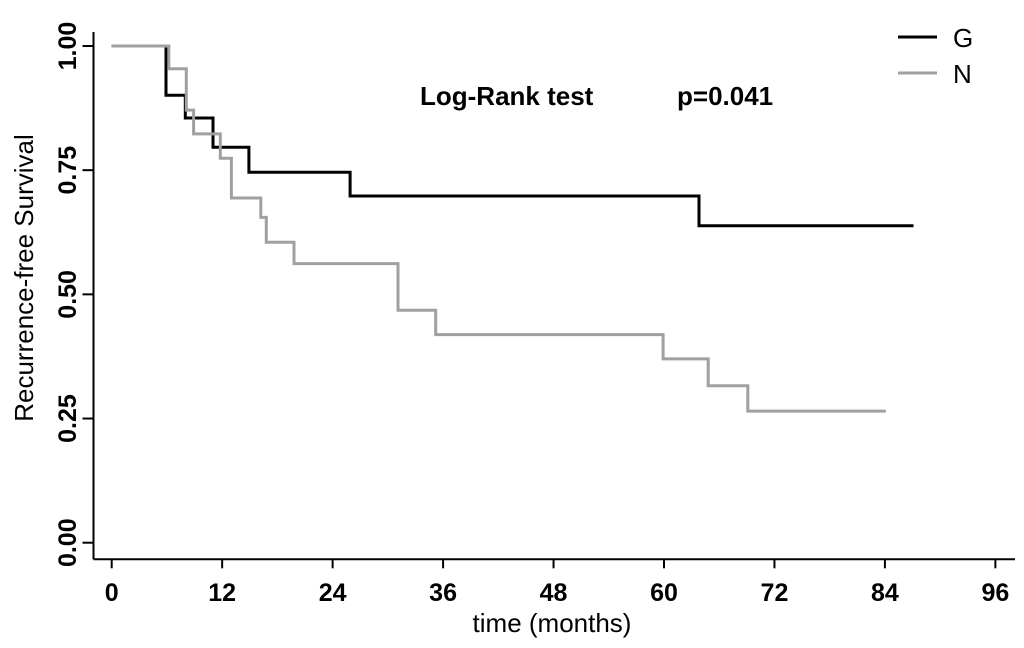 The image size is (1024, 648). What do you see at coordinates (963, 38) in the screenshot?
I see `legend-label-g: G` at bounding box center [963, 38].